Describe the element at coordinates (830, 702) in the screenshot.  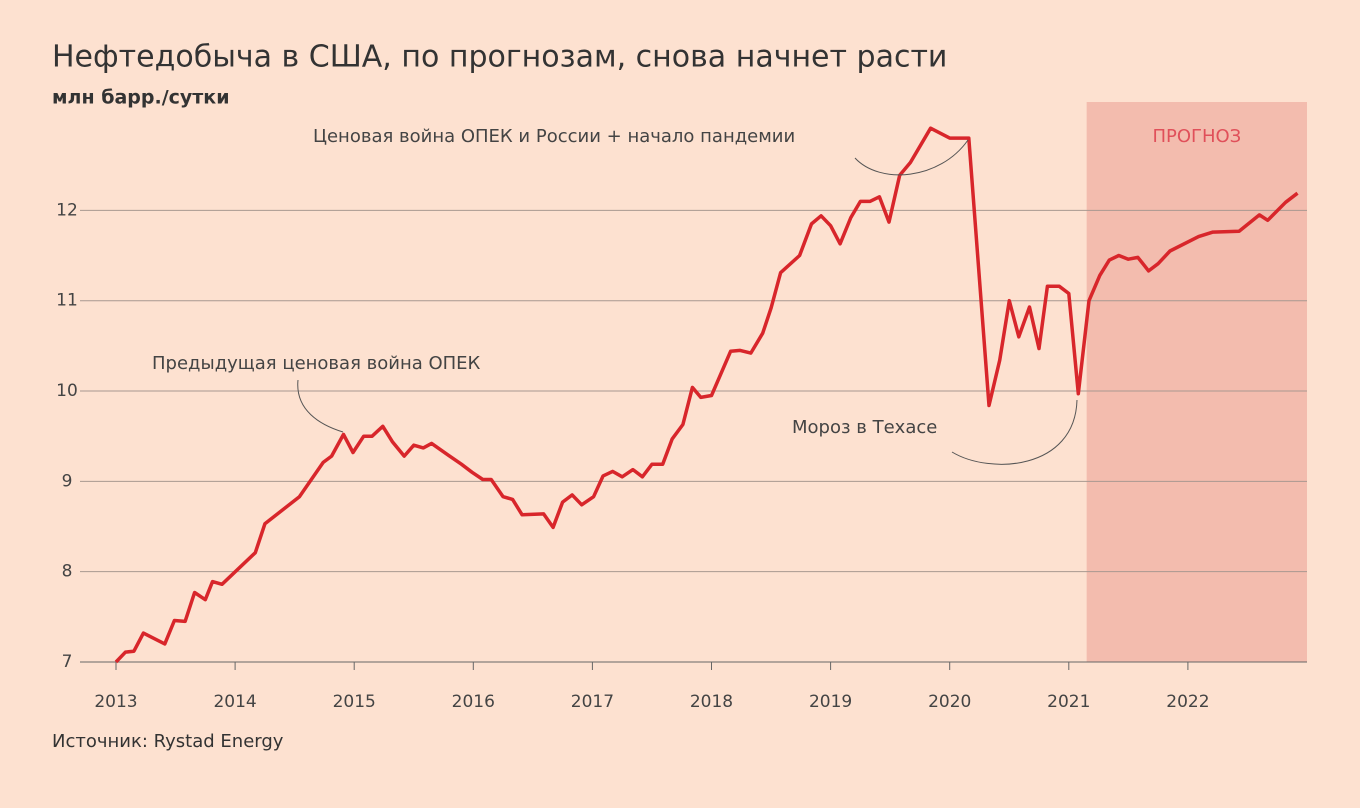
I see `x-tick-label: 2019` at that location.